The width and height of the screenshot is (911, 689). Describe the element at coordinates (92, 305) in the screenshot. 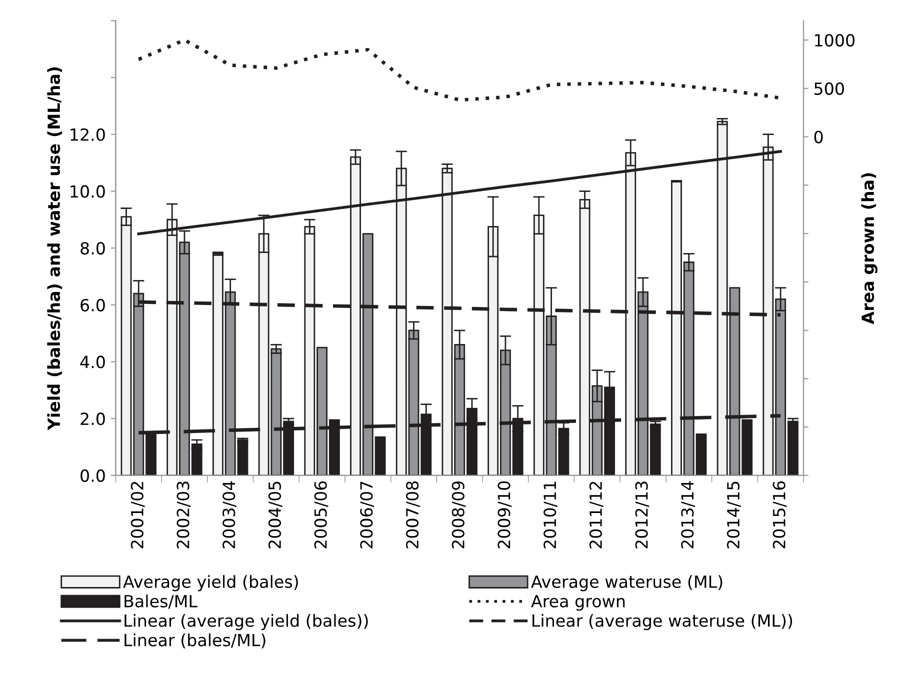

I see `y-tick-label: 6.0` at that location.